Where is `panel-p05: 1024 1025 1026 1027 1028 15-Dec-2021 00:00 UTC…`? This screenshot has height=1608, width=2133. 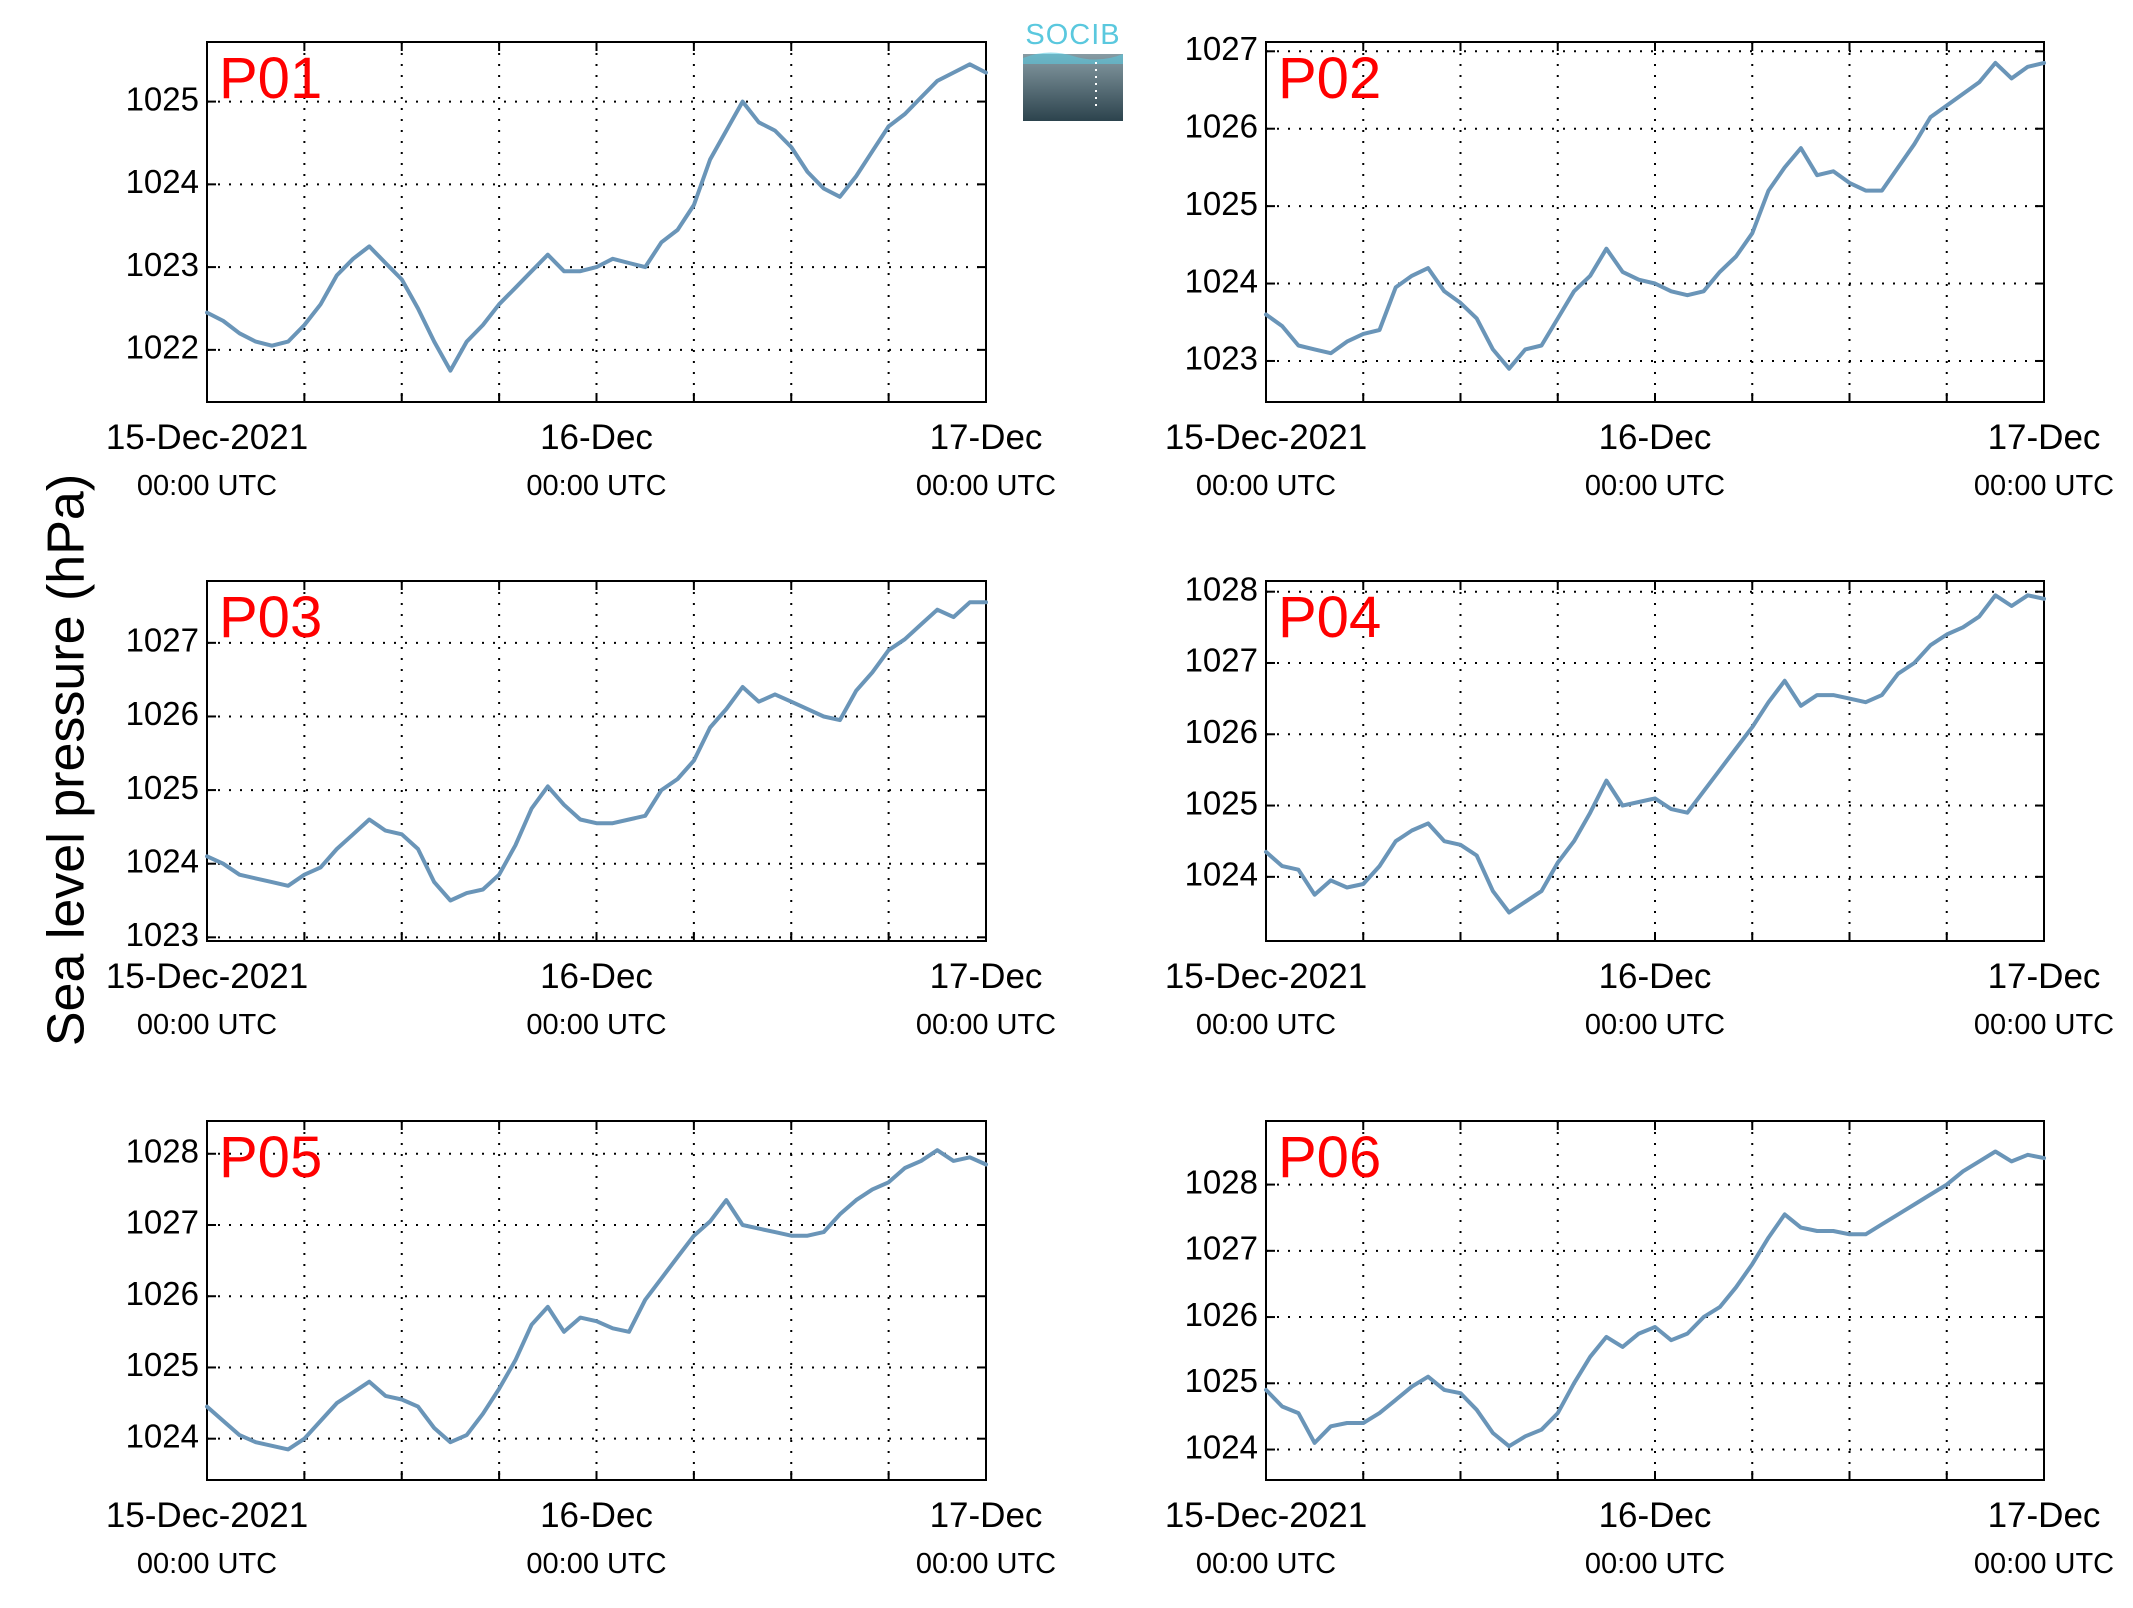 panel-p05: 1024 1025 1026 1027 1028 15-Dec-2021 00:00 UTC… is located at coordinates (581, 1350).